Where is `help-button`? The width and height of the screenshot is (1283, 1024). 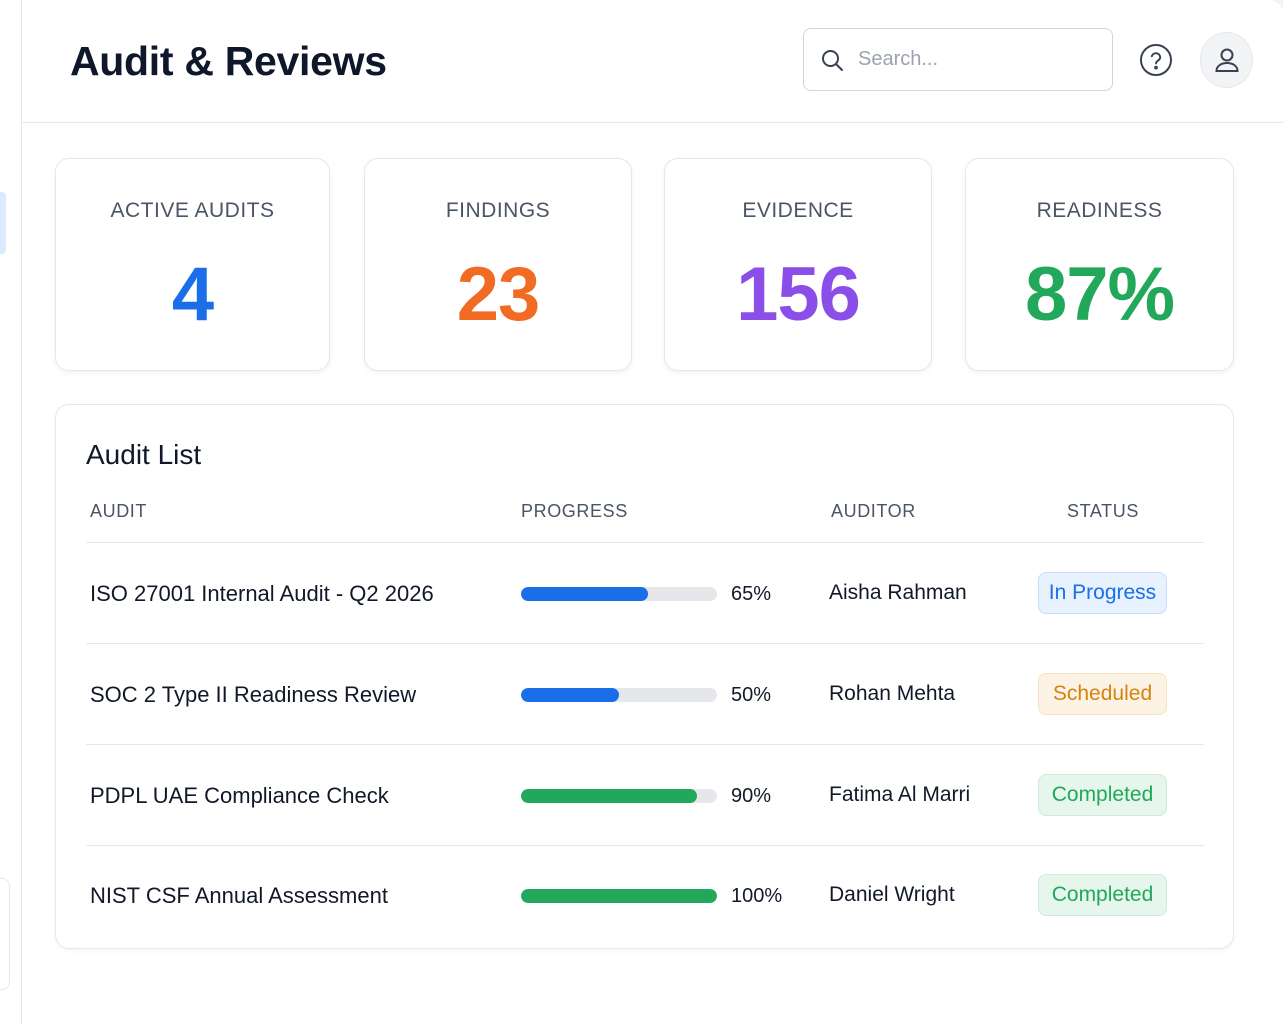 help-button is located at coordinates (1156, 60).